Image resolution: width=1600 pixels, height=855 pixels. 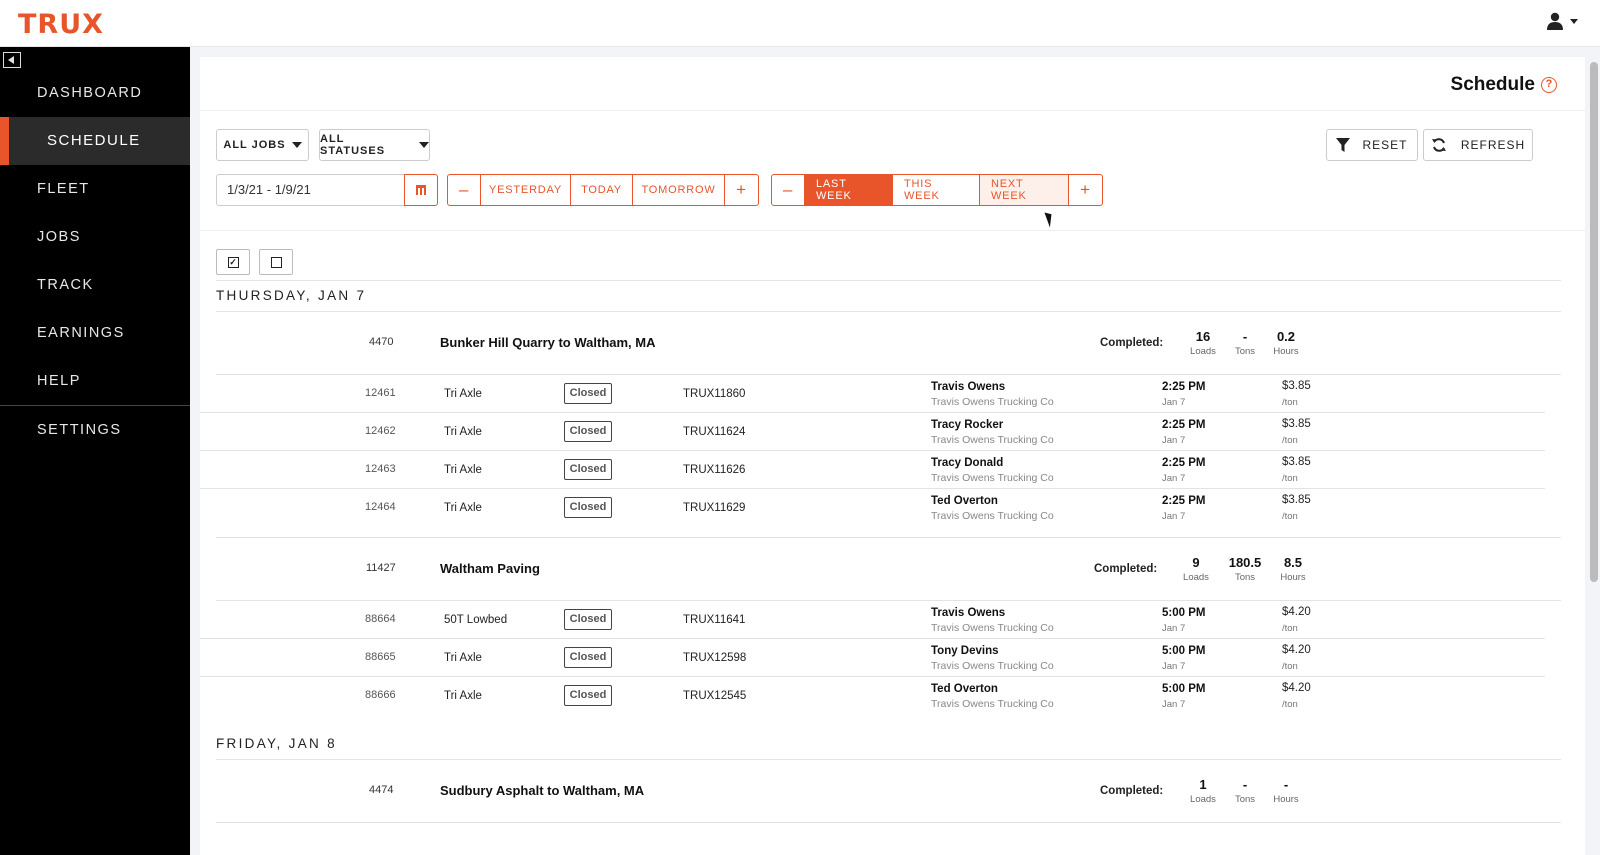 I want to click on reset-label: RESET, so click(x=1385, y=145).